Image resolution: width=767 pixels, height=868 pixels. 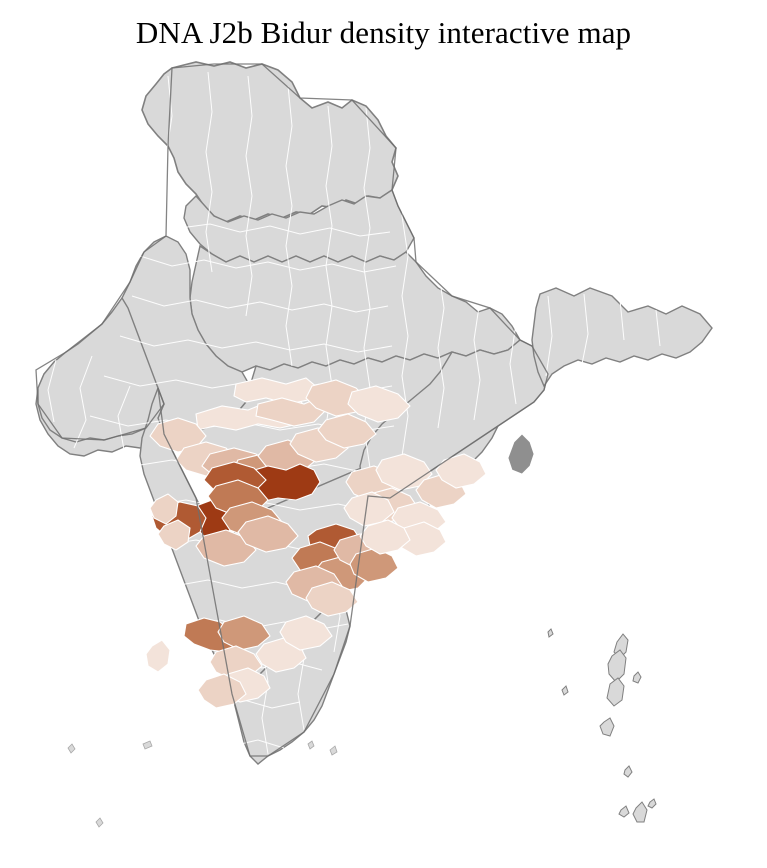 I want to click on district-darkgray, so click(x=521, y=454).